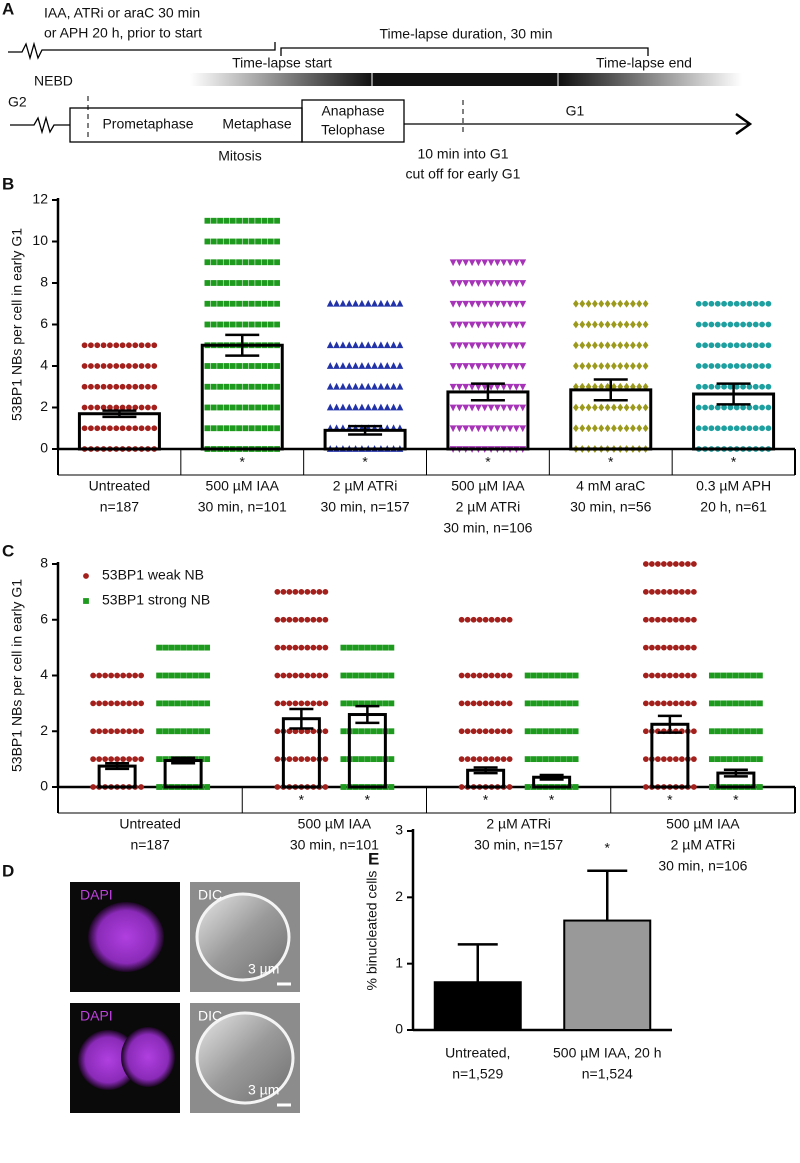  What do you see at coordinates (86, 601) in the screenshot?
I see `legend-marker` at bounding box center [86, 601].